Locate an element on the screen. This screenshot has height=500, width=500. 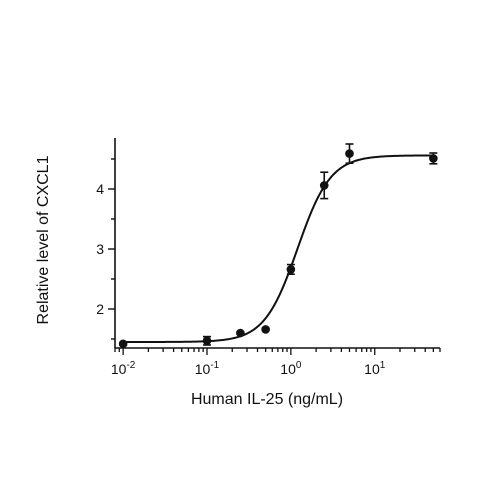
x-tick-label: 10⁰ is located at coordinates (291, 368).